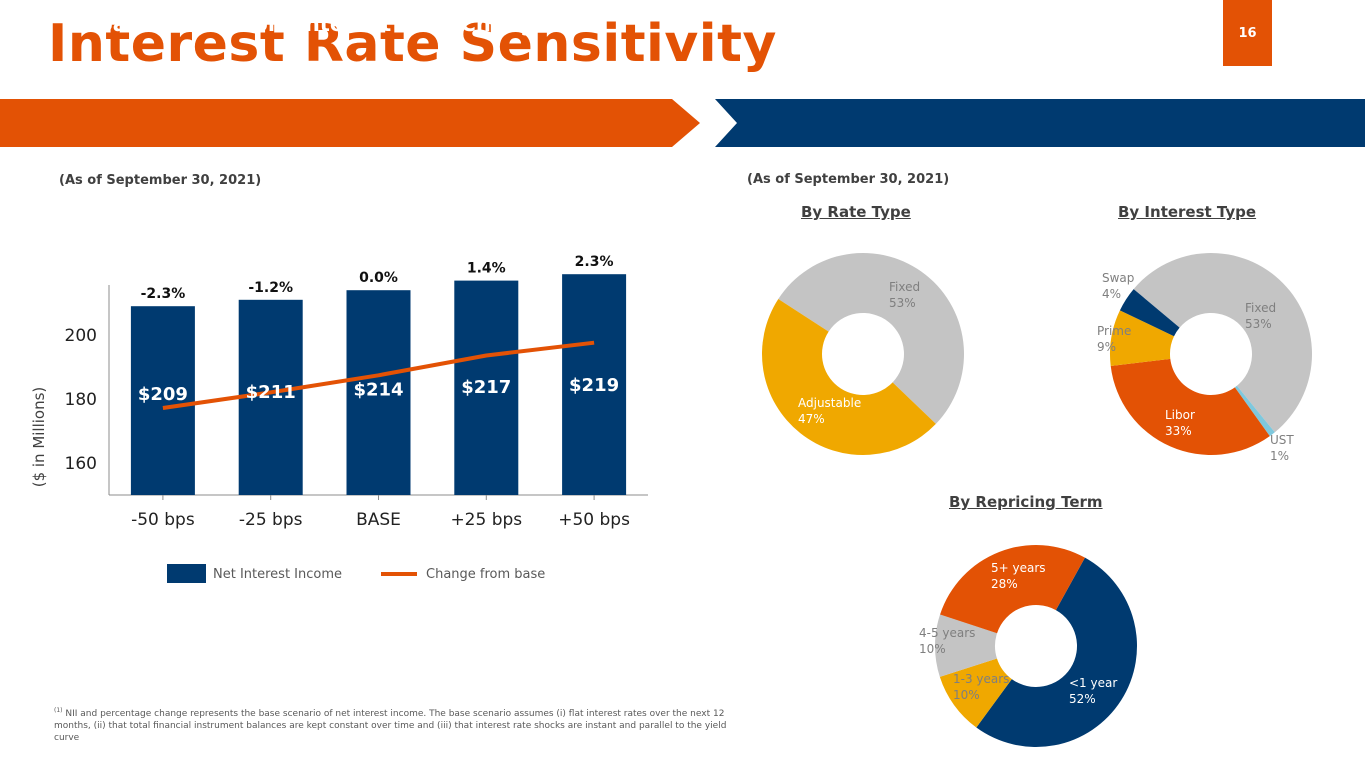 The width and height of the screenshot is (1365, 768). What do you see at coordinates (1180, 423) in the screenshot?
I see `interest-libor-label: Libor 33%` at bounding box center [1180, 423].